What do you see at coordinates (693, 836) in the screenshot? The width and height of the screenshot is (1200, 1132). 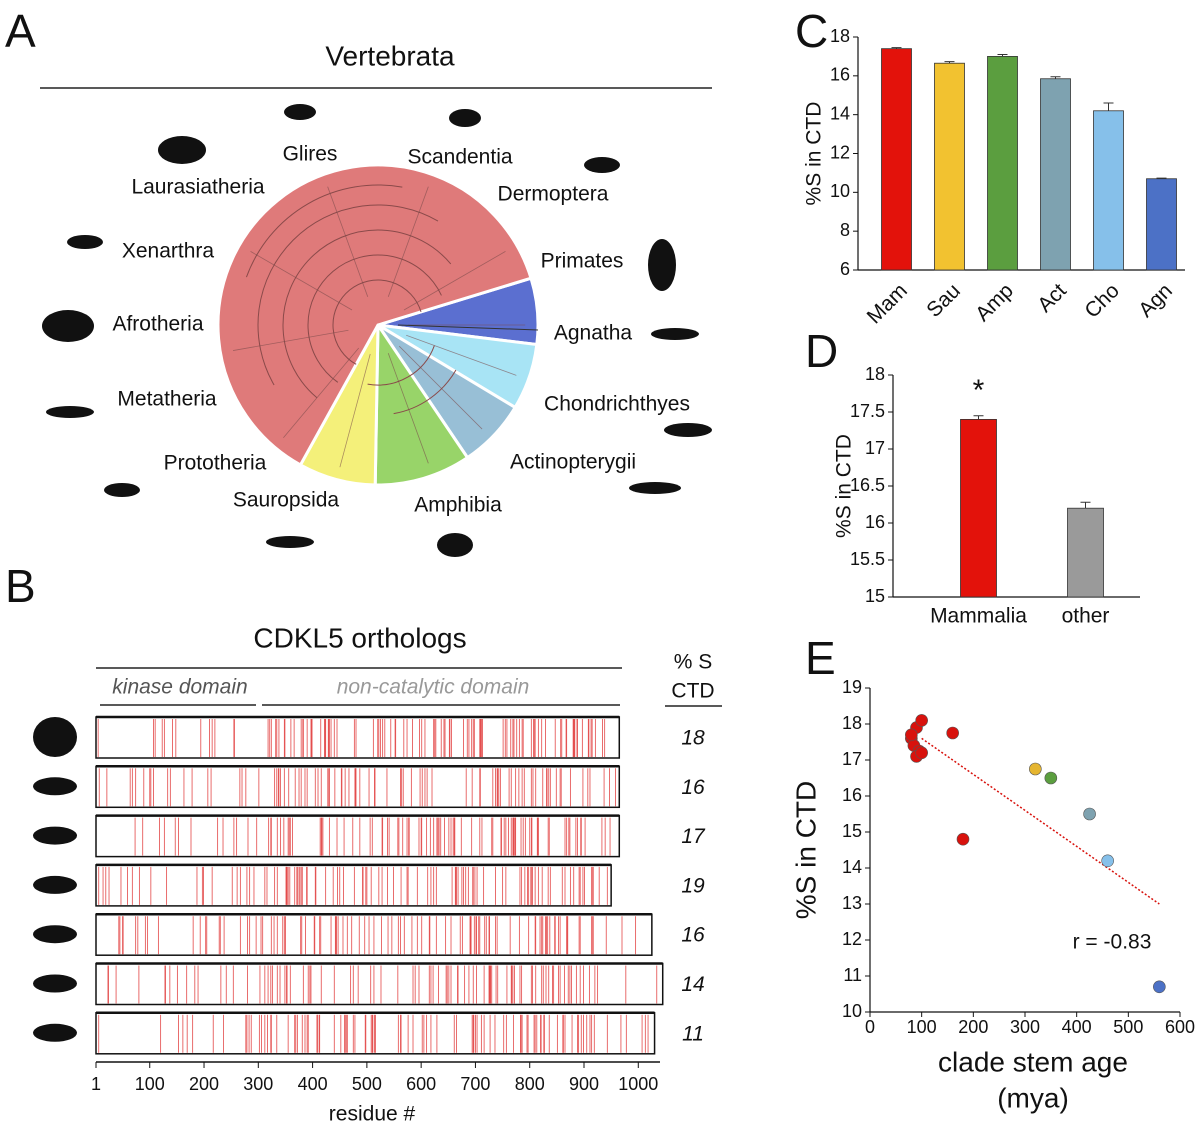 I see `percent-s: 17` at bounding box center [693, 836].